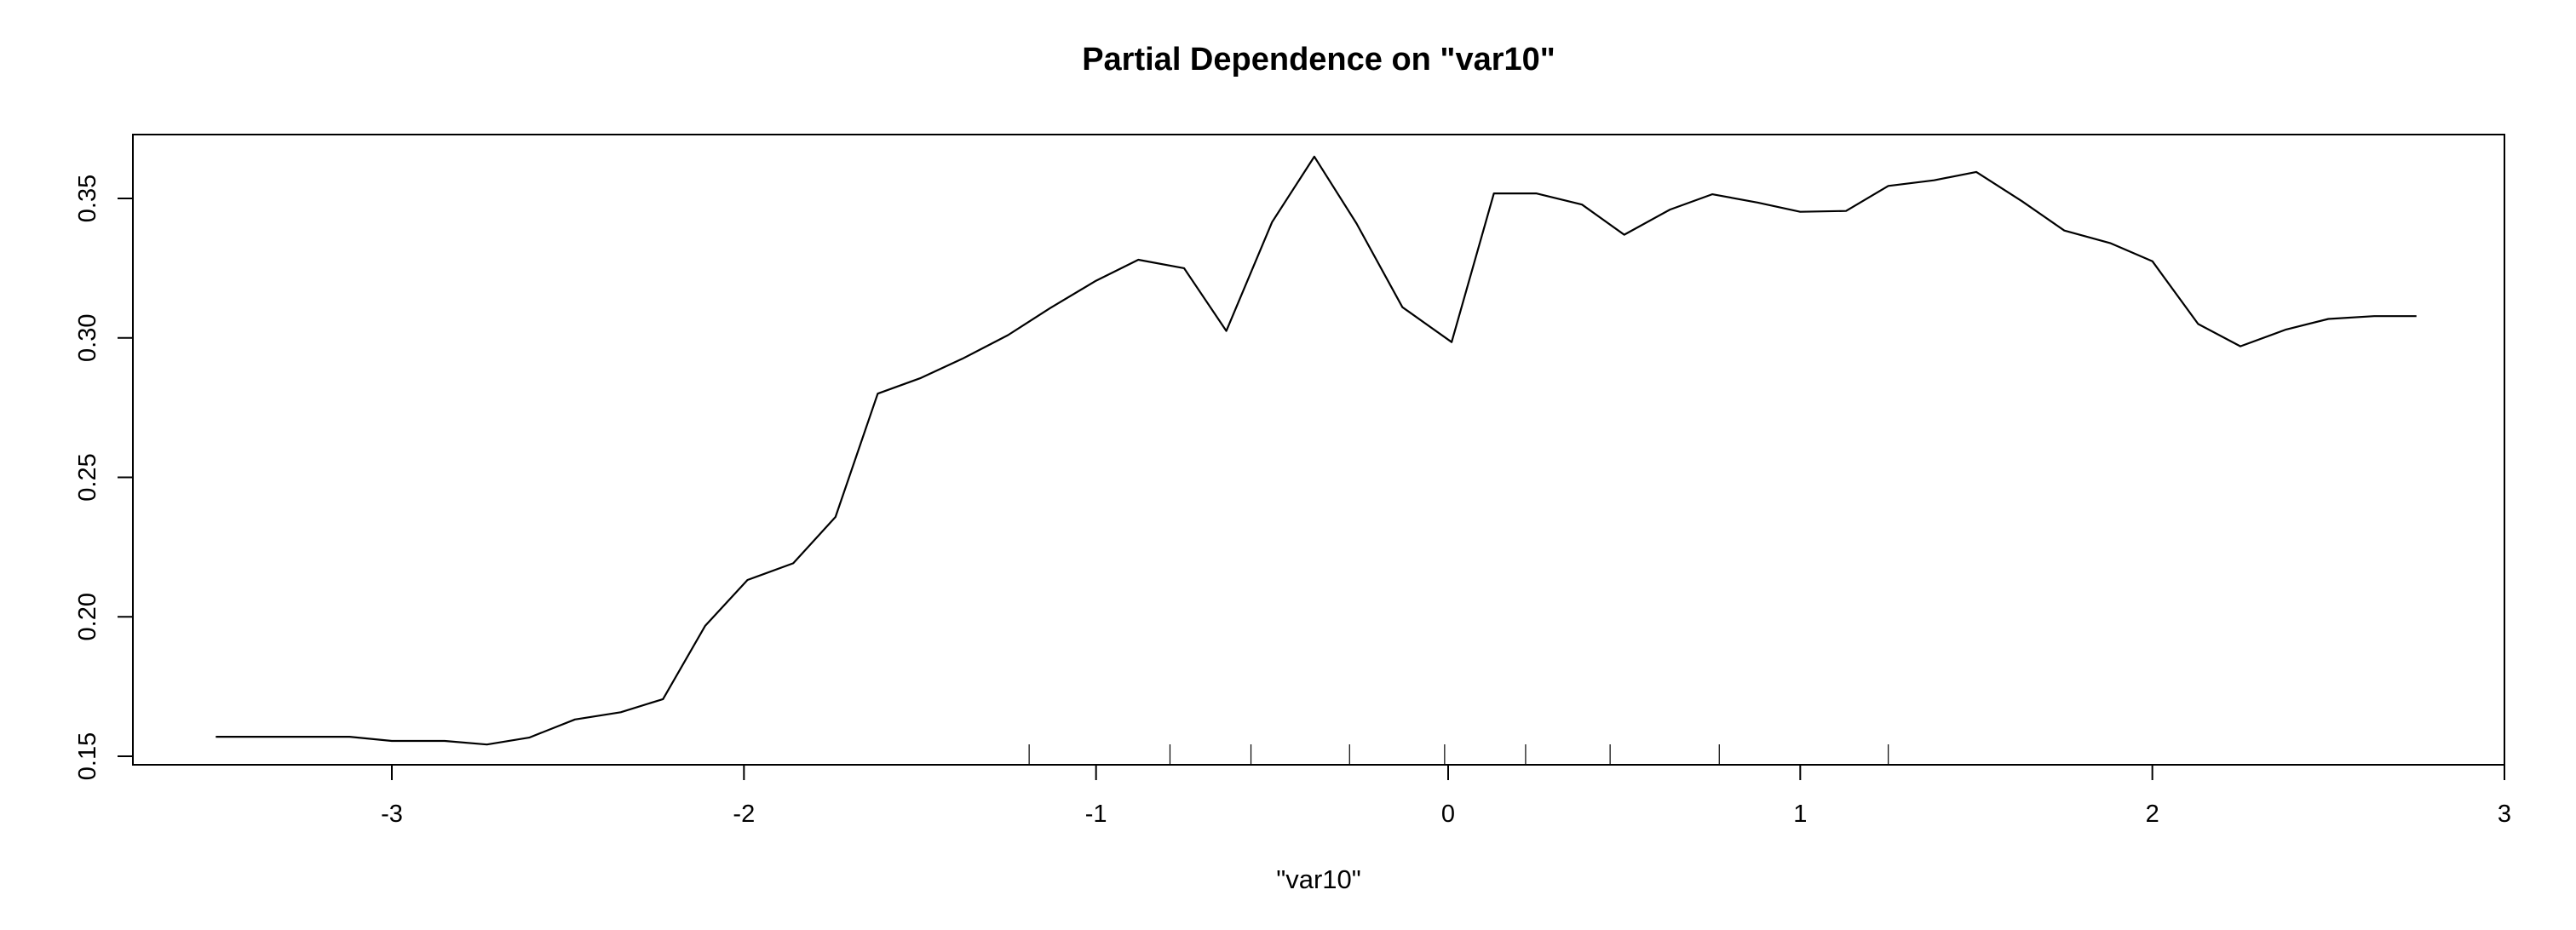 This screenshot has width=2576, height=930. I want to click on x-tick-label: -3, so click(392, 814).